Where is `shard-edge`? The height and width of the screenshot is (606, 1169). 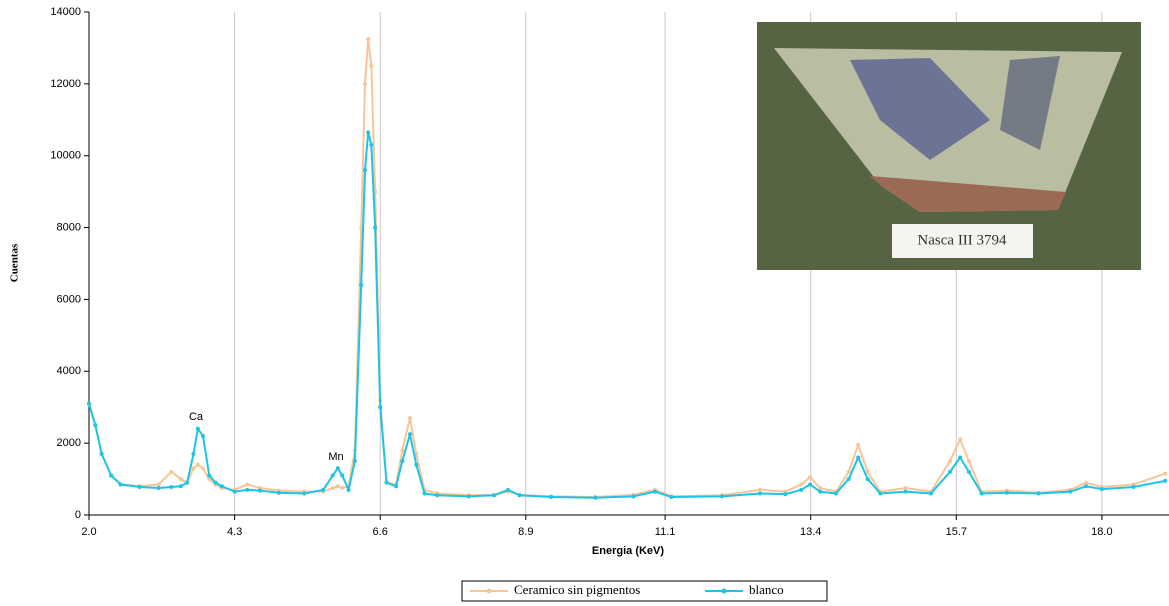 shard-edge is located at coordinates (968, 194).